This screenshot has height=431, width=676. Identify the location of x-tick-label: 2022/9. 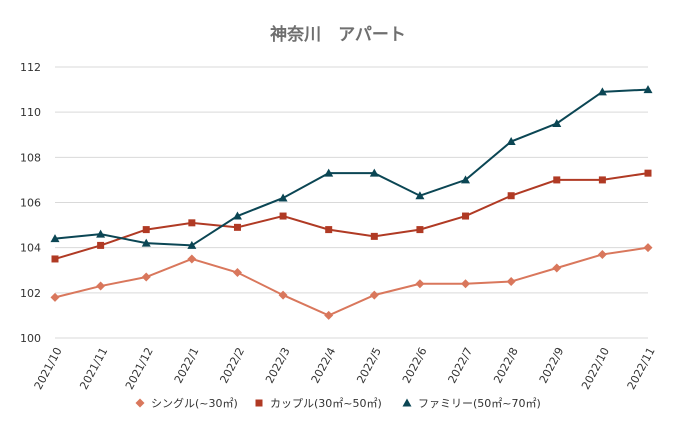
(552, 365).